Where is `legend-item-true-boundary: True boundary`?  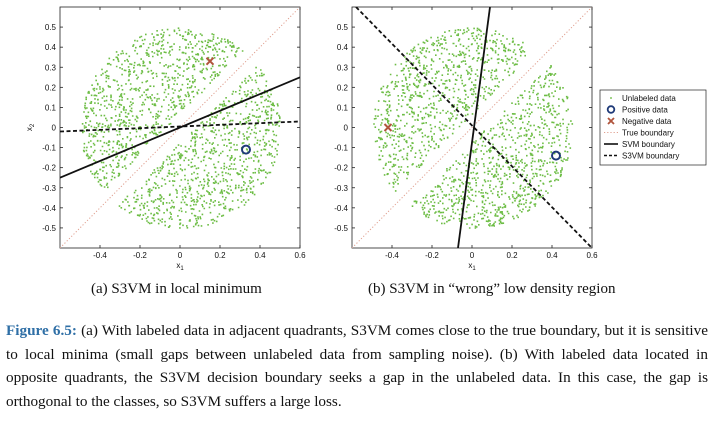 legend-item-true-boundary: True boundary is located at coordinates (639, 133).